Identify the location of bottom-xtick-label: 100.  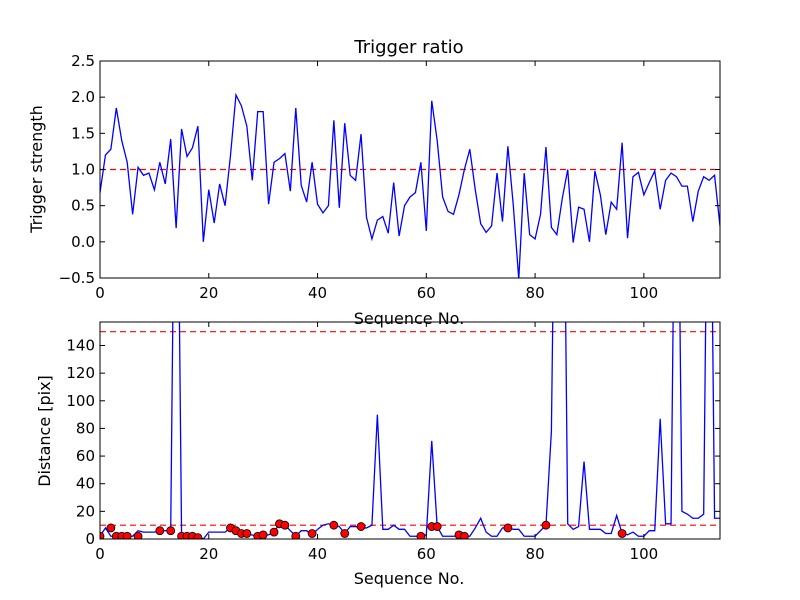
(644, 554).